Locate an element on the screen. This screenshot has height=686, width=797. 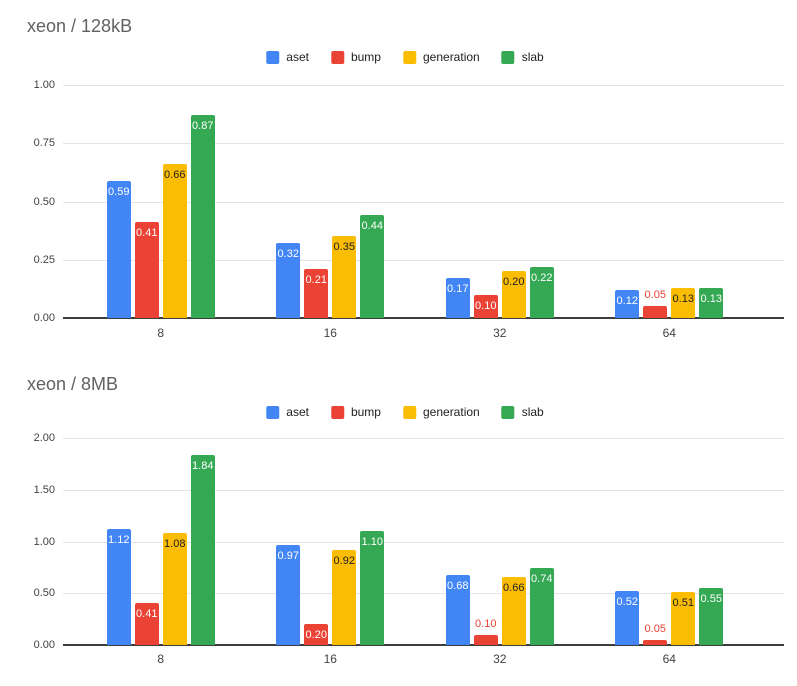
bar-value-label: 0.10 is located at coordinates (486, 623).